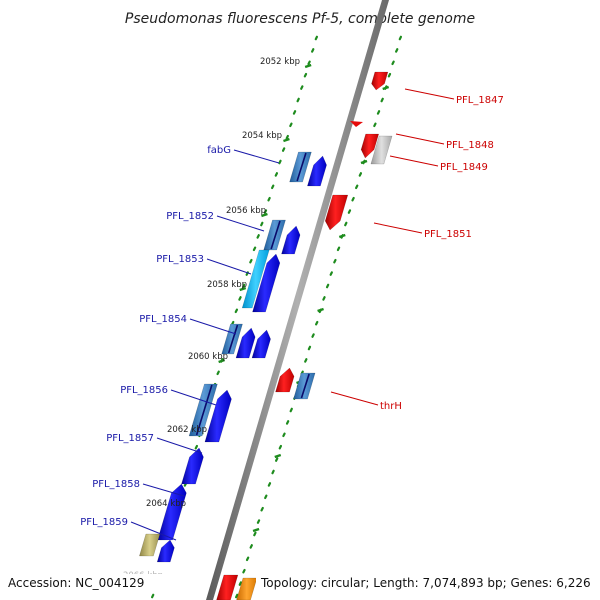  I want to click on gene-label-PFL_1858: PFL_1858, so click(116, 484).